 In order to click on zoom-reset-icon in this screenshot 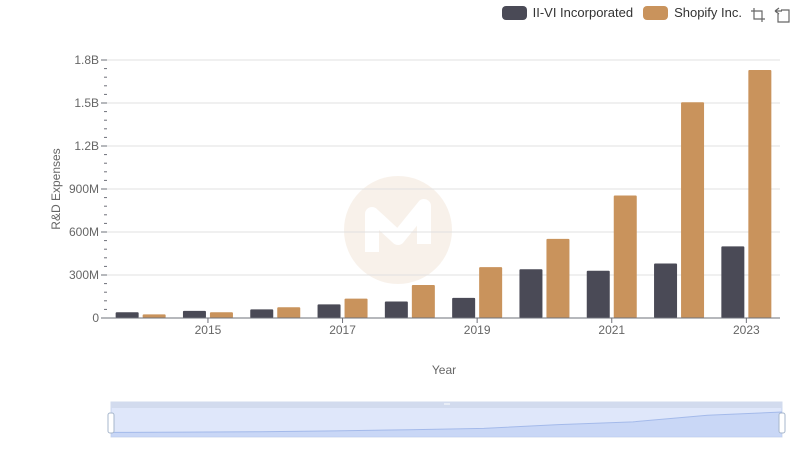, I will do `click(782, 15)`.